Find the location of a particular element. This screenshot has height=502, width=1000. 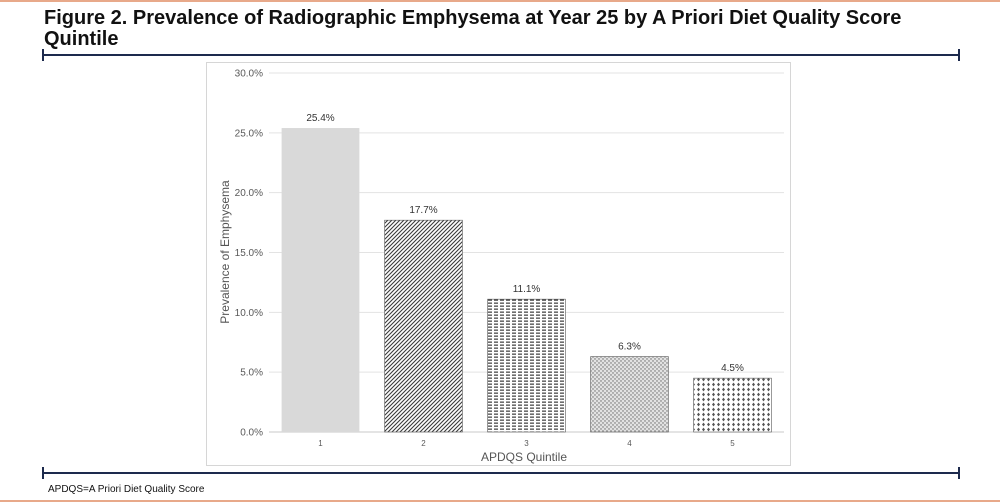

footnote: APDQS=A Priori Diet Quality Score is located at coordinates (126, 489).